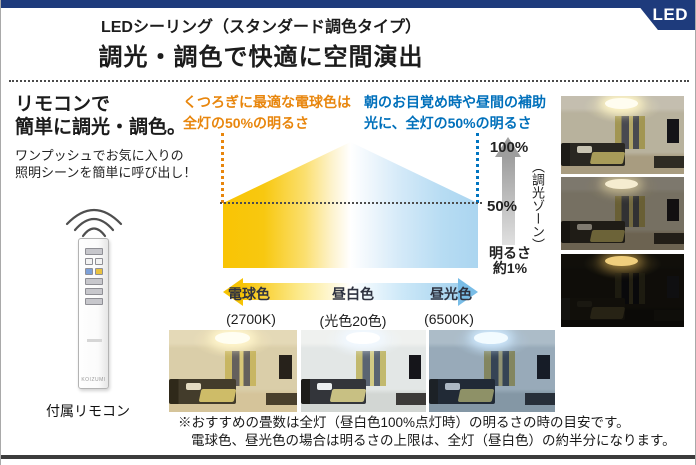 This screenshot has height=465, width=696. I want to click on bottom-border, so click(348, 457).